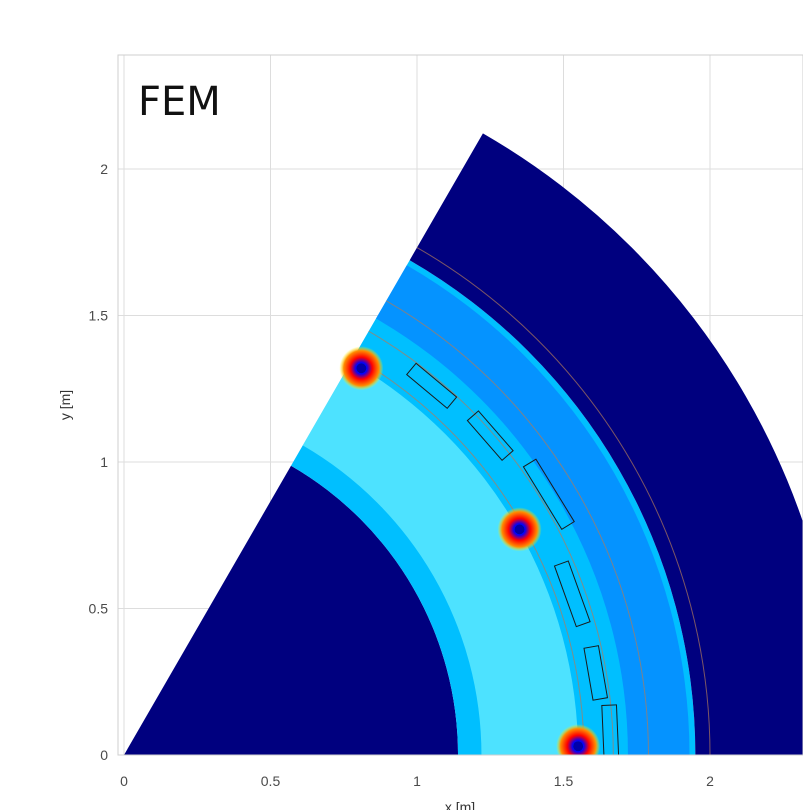 Image resolution: width=803 pixels, height=810 pixels. I want to click on x-tick-label-0: 0, so click(124, 781).